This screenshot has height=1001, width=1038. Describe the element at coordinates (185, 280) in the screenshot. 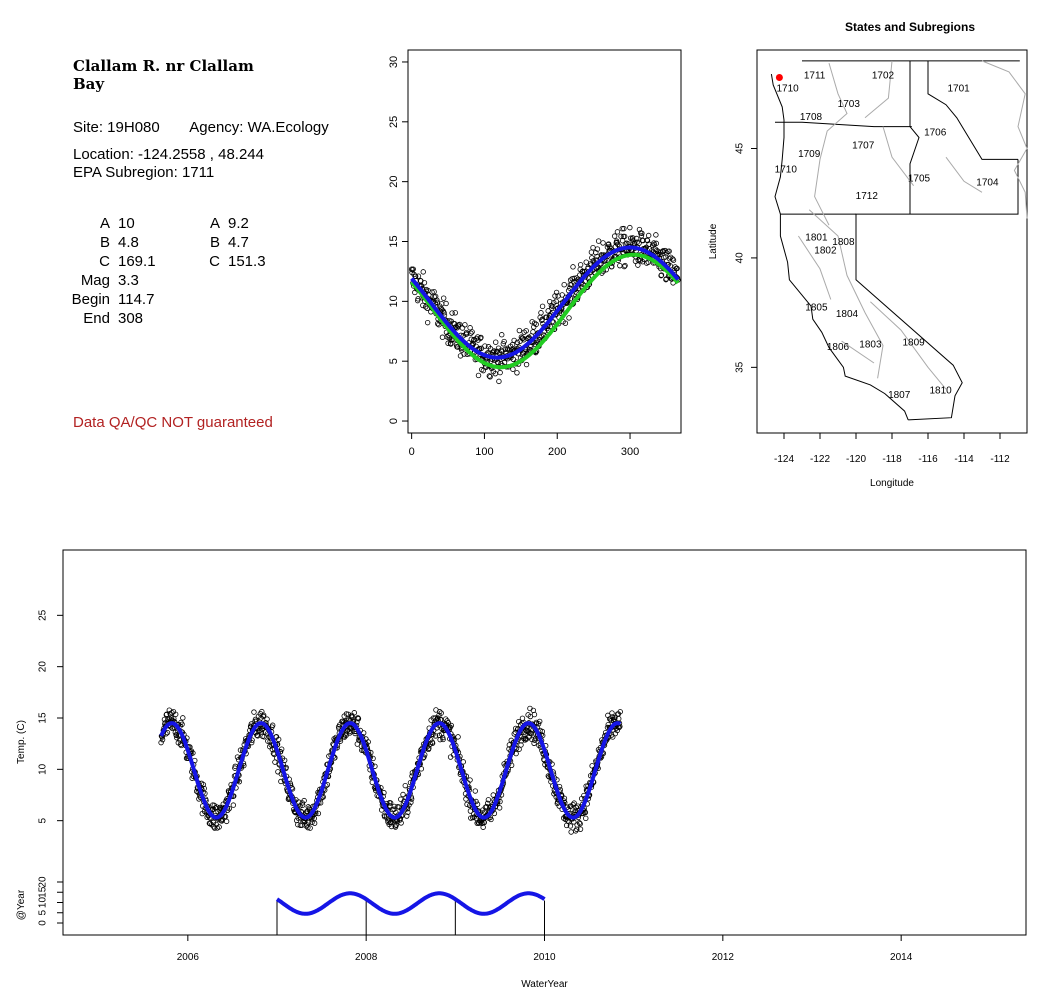

I see `param-row: Mag 3.3` at that location.